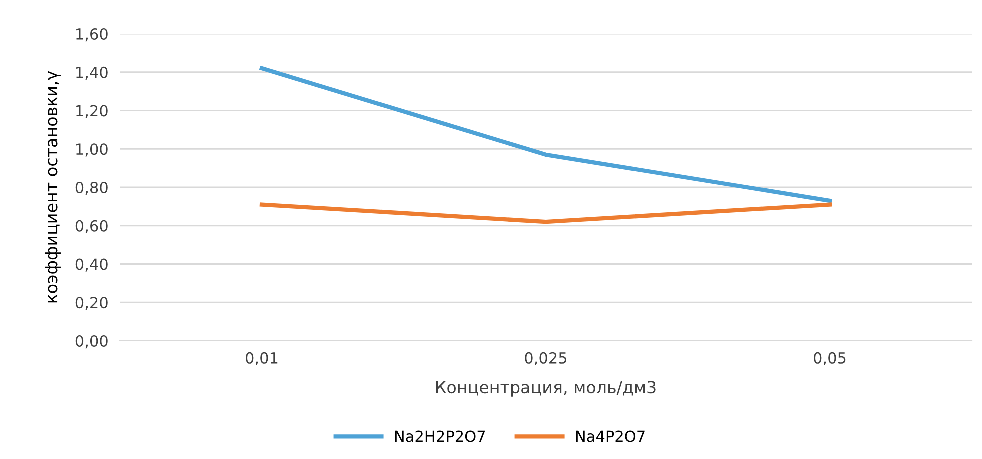 Image resolution: width=982 pixels, height=459 pixels. Describe the element at coordinates (92, 265) in the screenshot. I see `y-tick-label: 0,40` at that location.